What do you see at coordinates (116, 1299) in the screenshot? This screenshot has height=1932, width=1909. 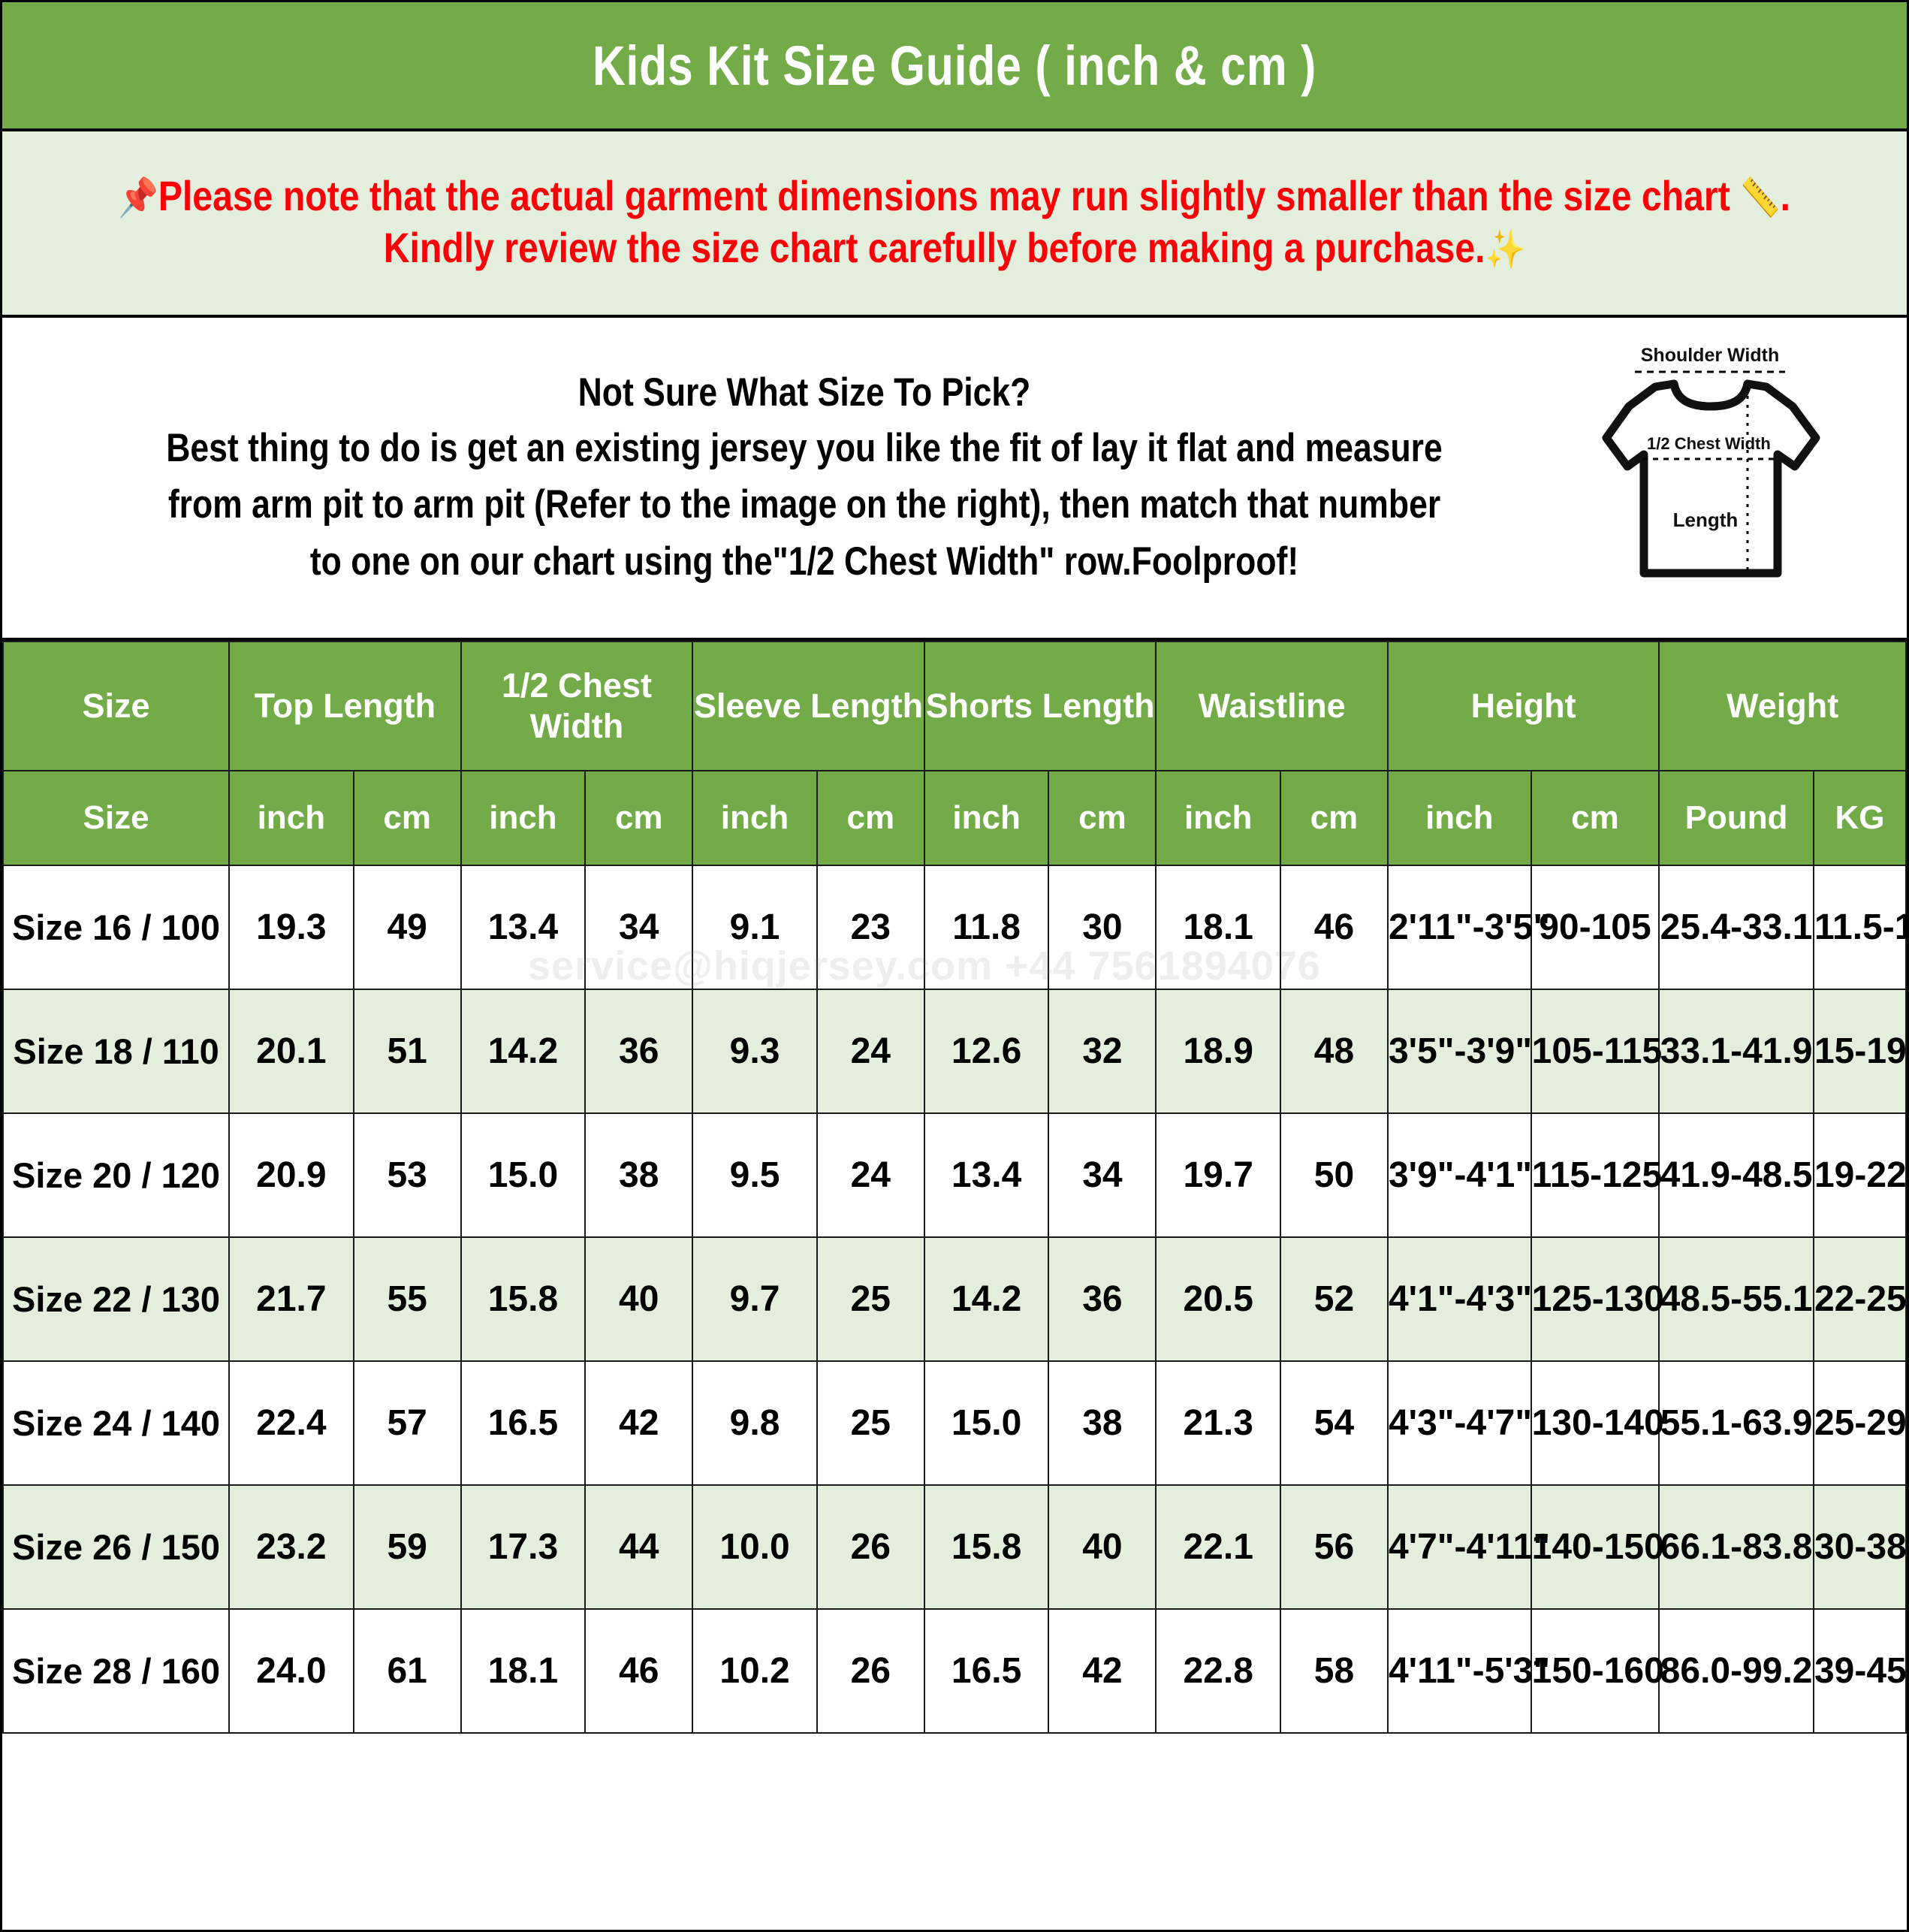 I see `cell-size: Size 22 / 130` at bounding box center [116, 1299].